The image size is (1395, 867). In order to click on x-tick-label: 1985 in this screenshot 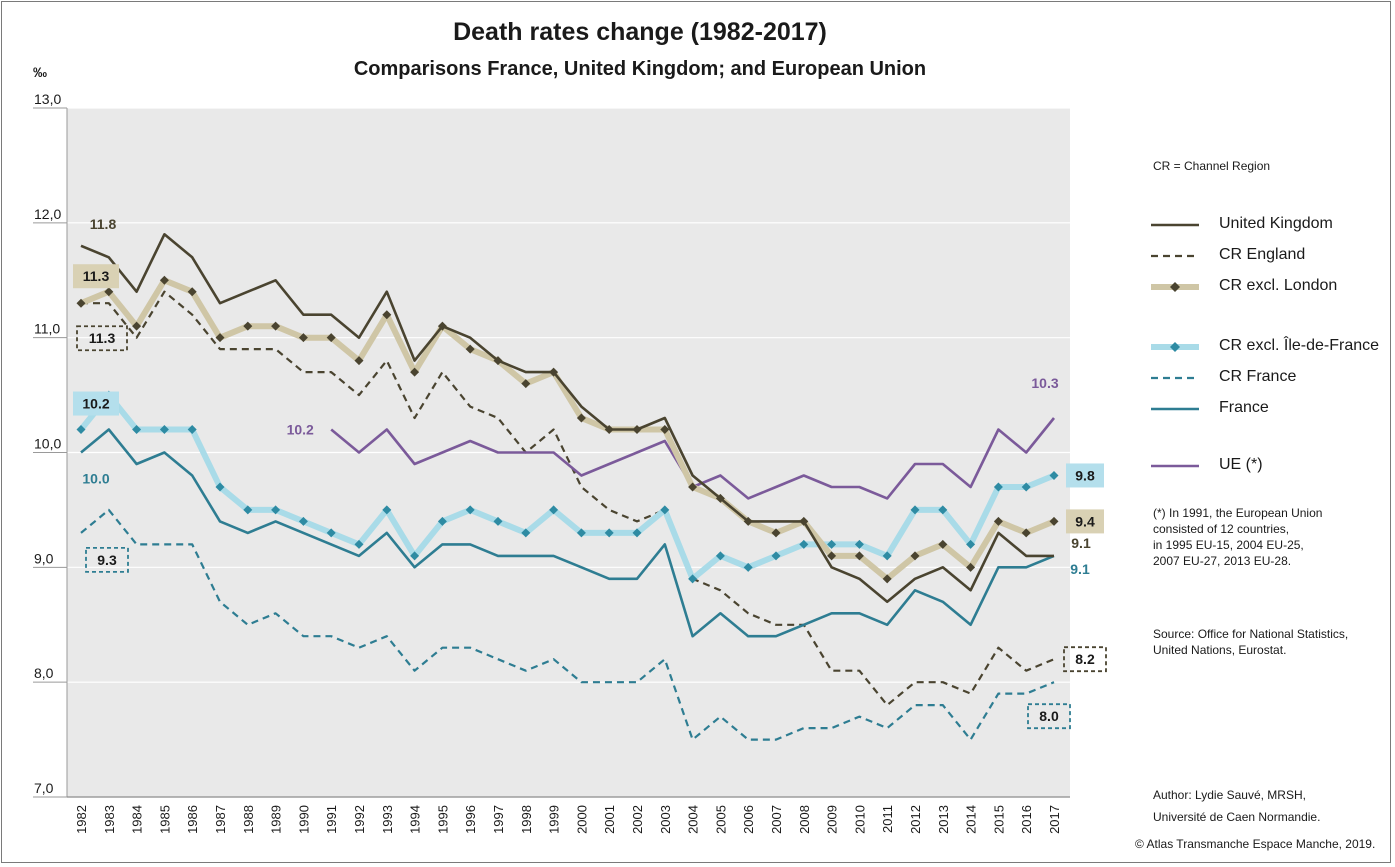, I will do `click(164, 819)`.